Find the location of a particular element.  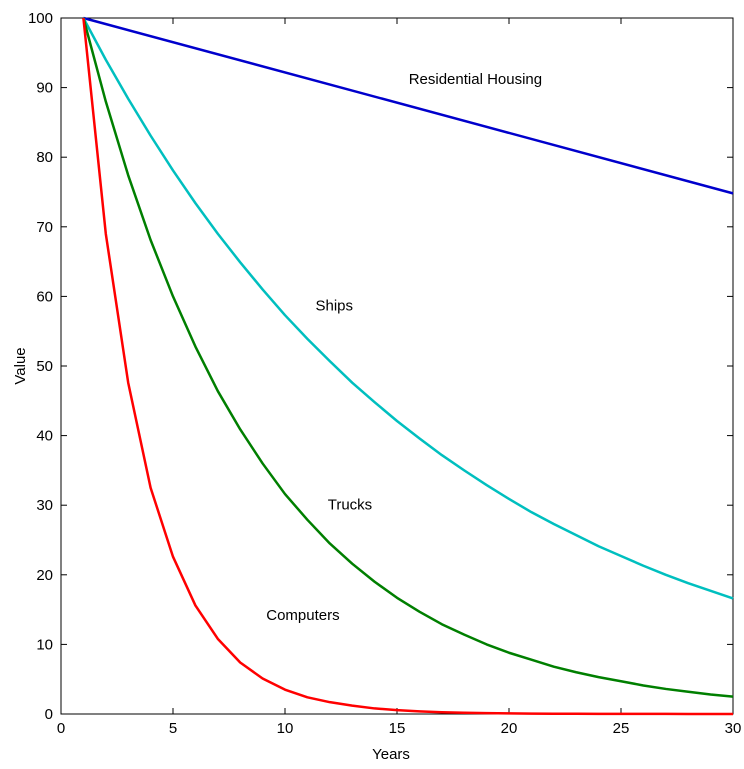

x-axis-label: Years is located at coordinates (391, 754).